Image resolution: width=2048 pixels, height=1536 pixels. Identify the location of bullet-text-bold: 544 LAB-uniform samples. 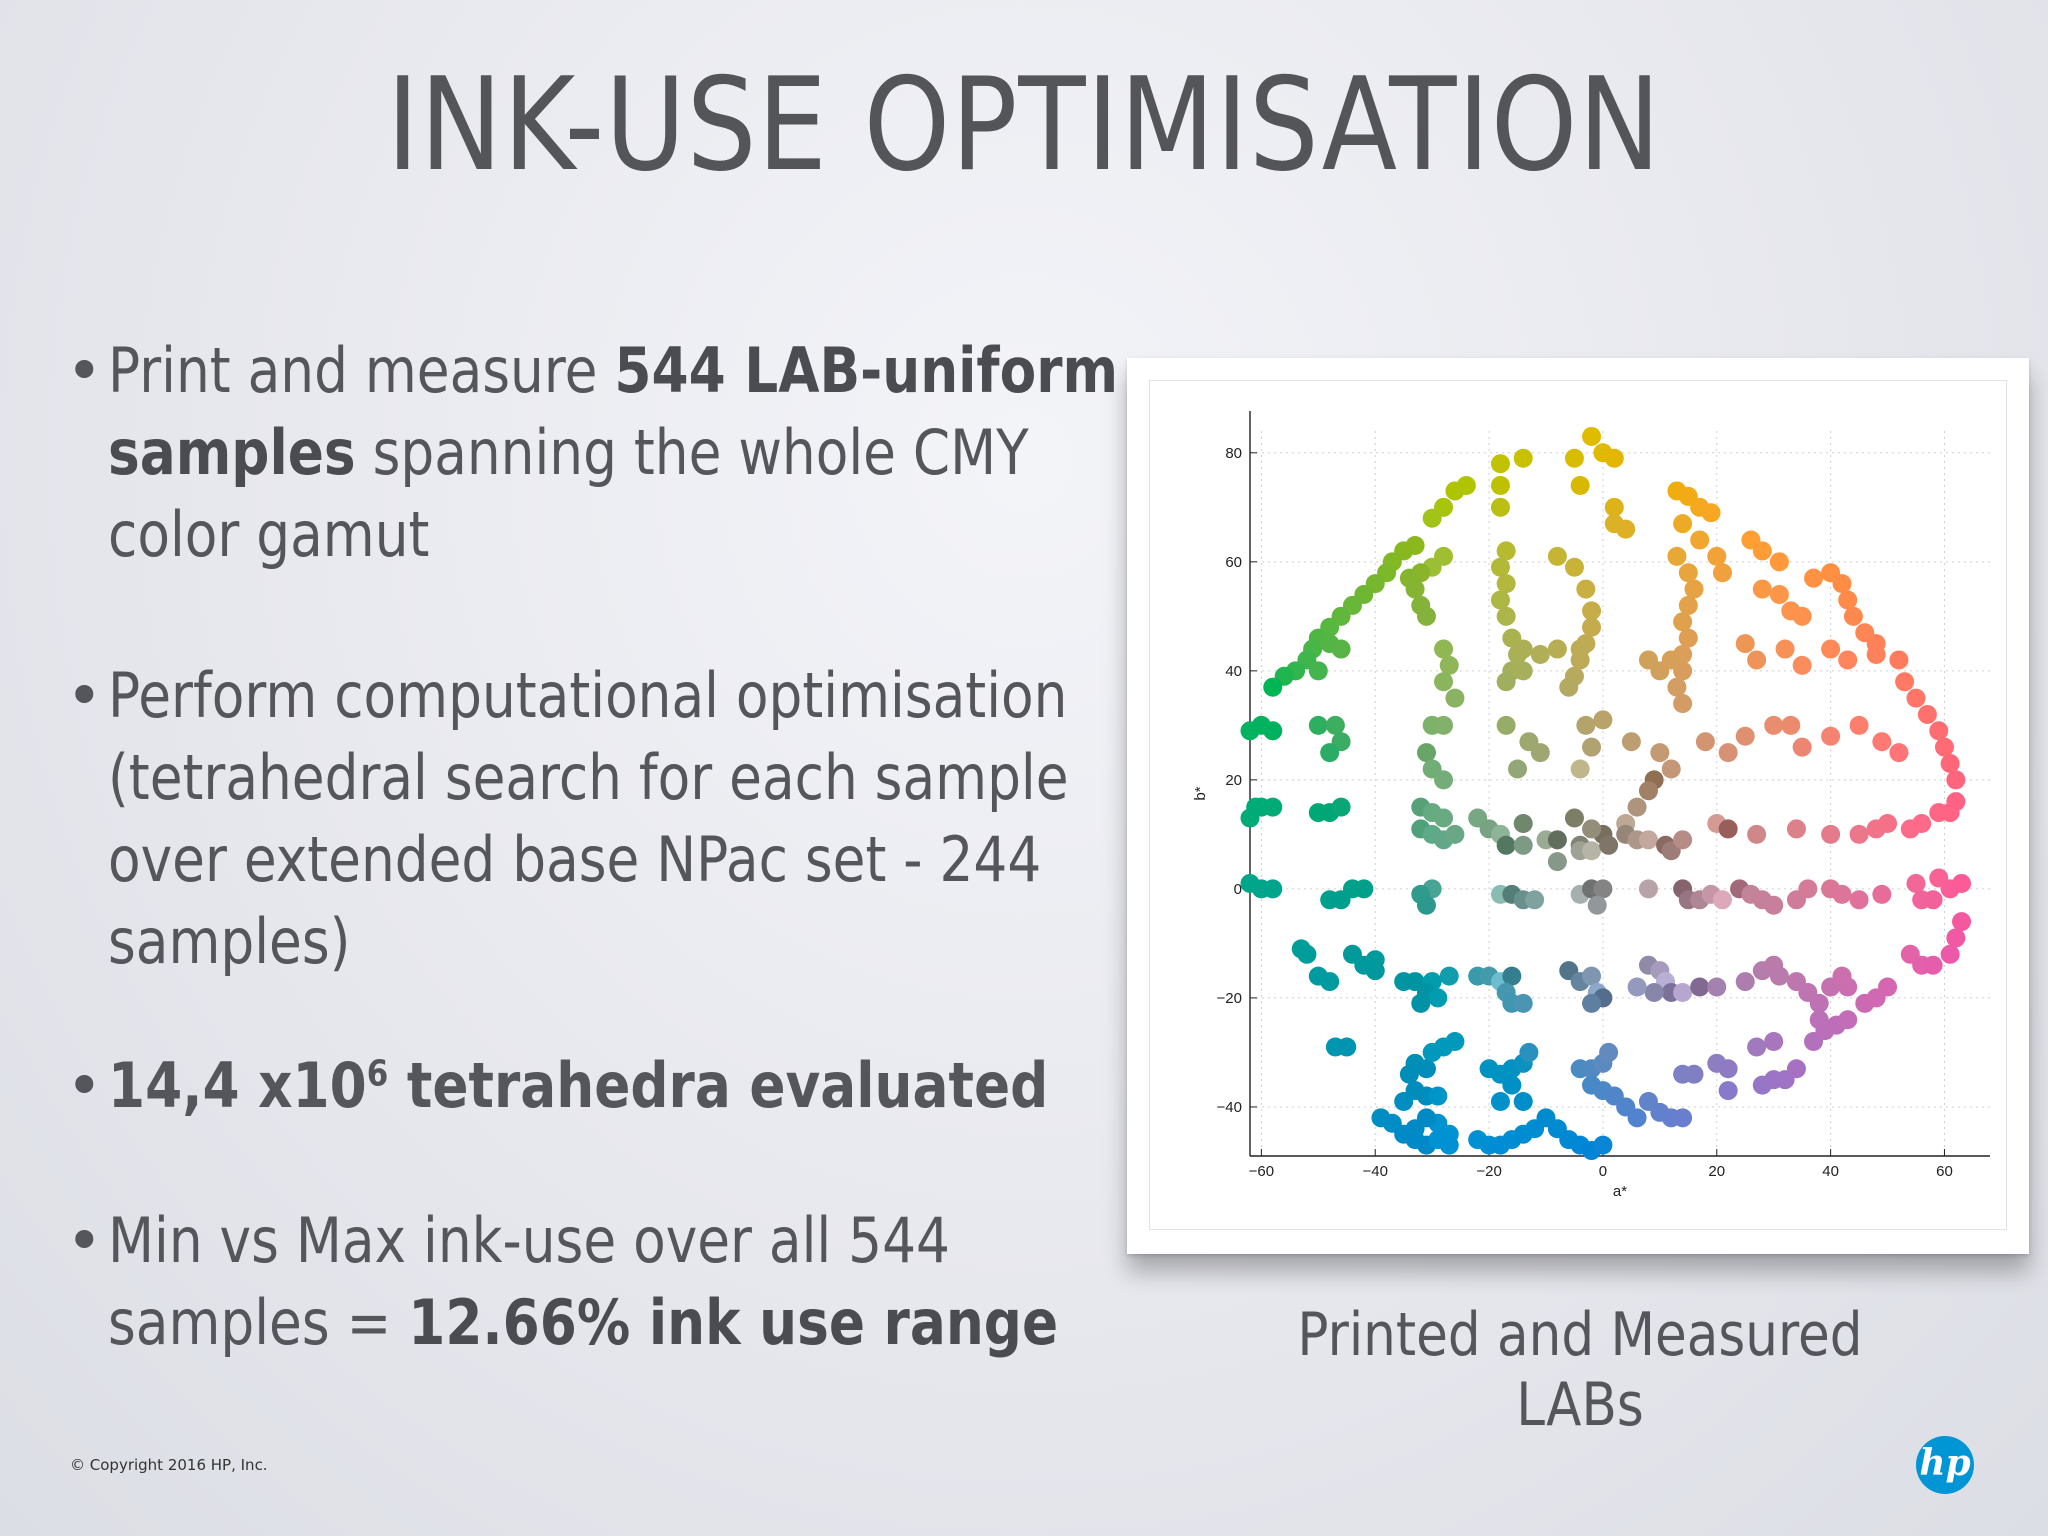
(613, 411).